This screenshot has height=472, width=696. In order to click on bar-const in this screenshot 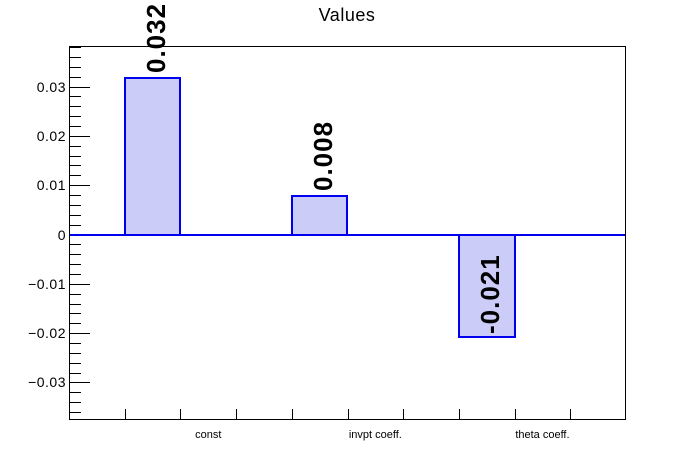, I will do `click(152, 156)`.